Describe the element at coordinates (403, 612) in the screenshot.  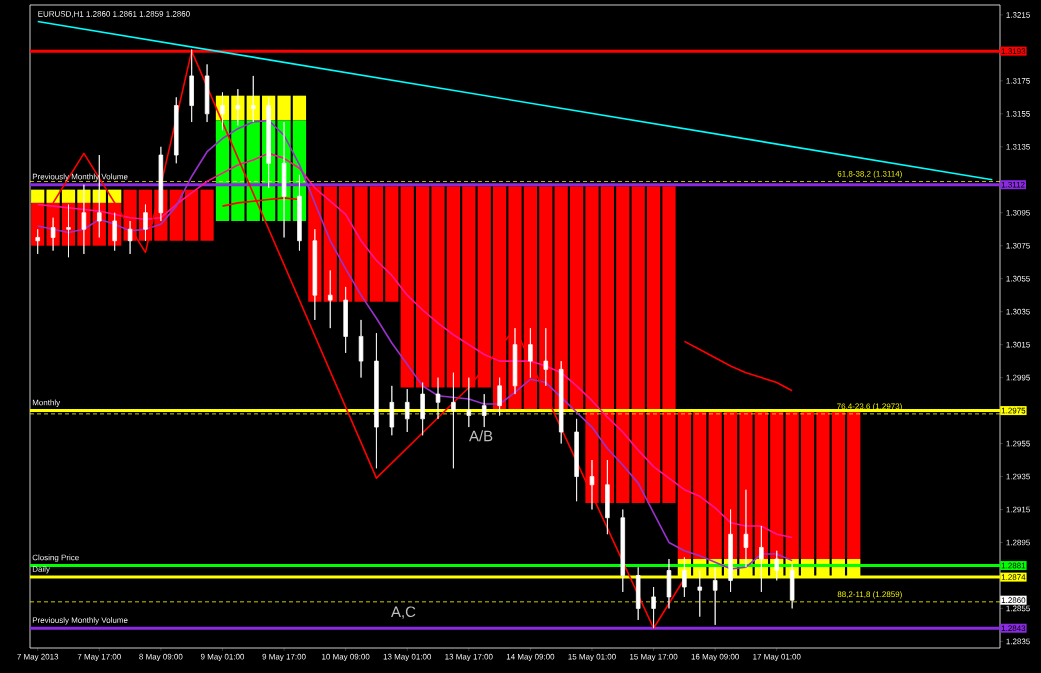
I see `annotation: A,C` at that location.